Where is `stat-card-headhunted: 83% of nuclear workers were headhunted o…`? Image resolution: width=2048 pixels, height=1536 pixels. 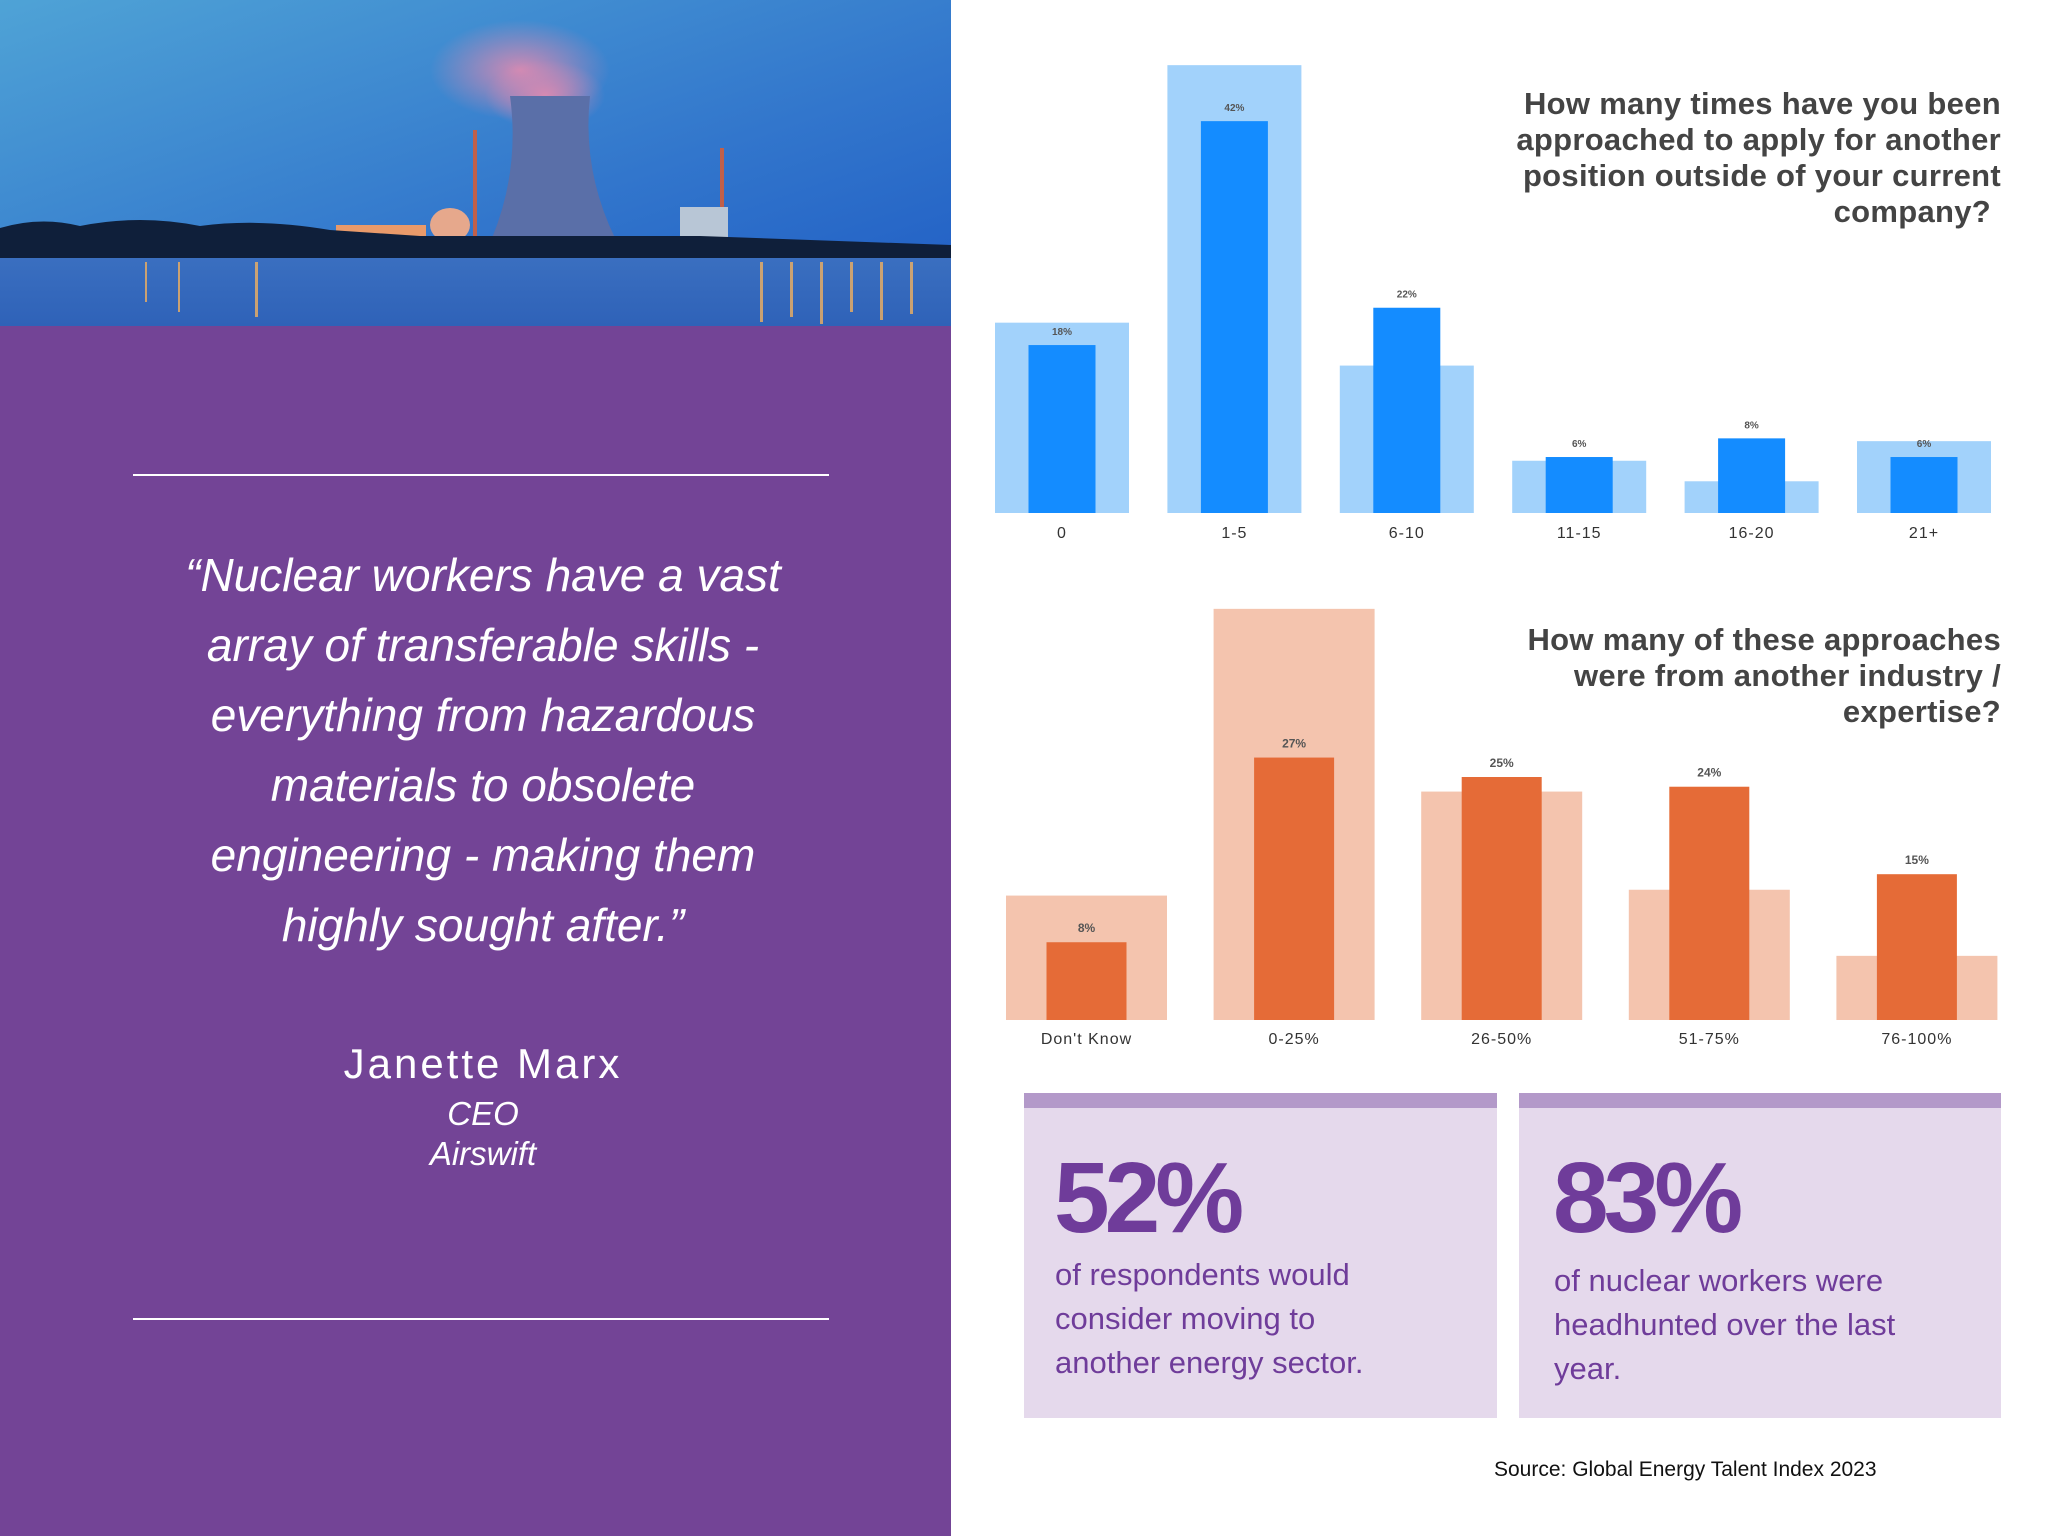 stat-card-headhunted: 83% of nuclear workers were headhunted o… is located at coordinates (1760, 1255).